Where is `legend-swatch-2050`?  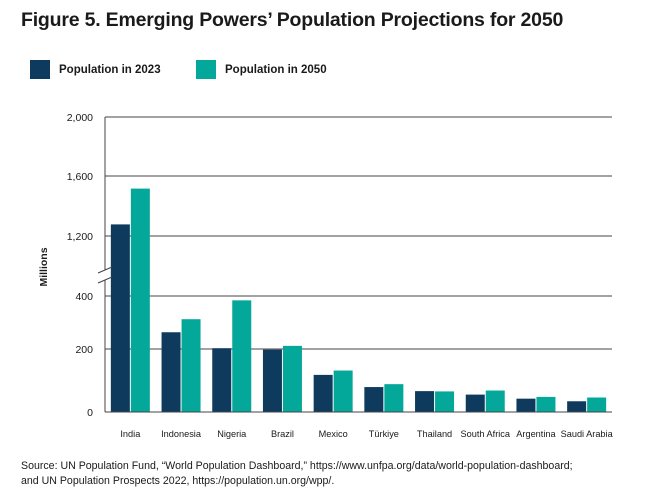
legend-swatch-2050 is located at coordinates (206, 69).